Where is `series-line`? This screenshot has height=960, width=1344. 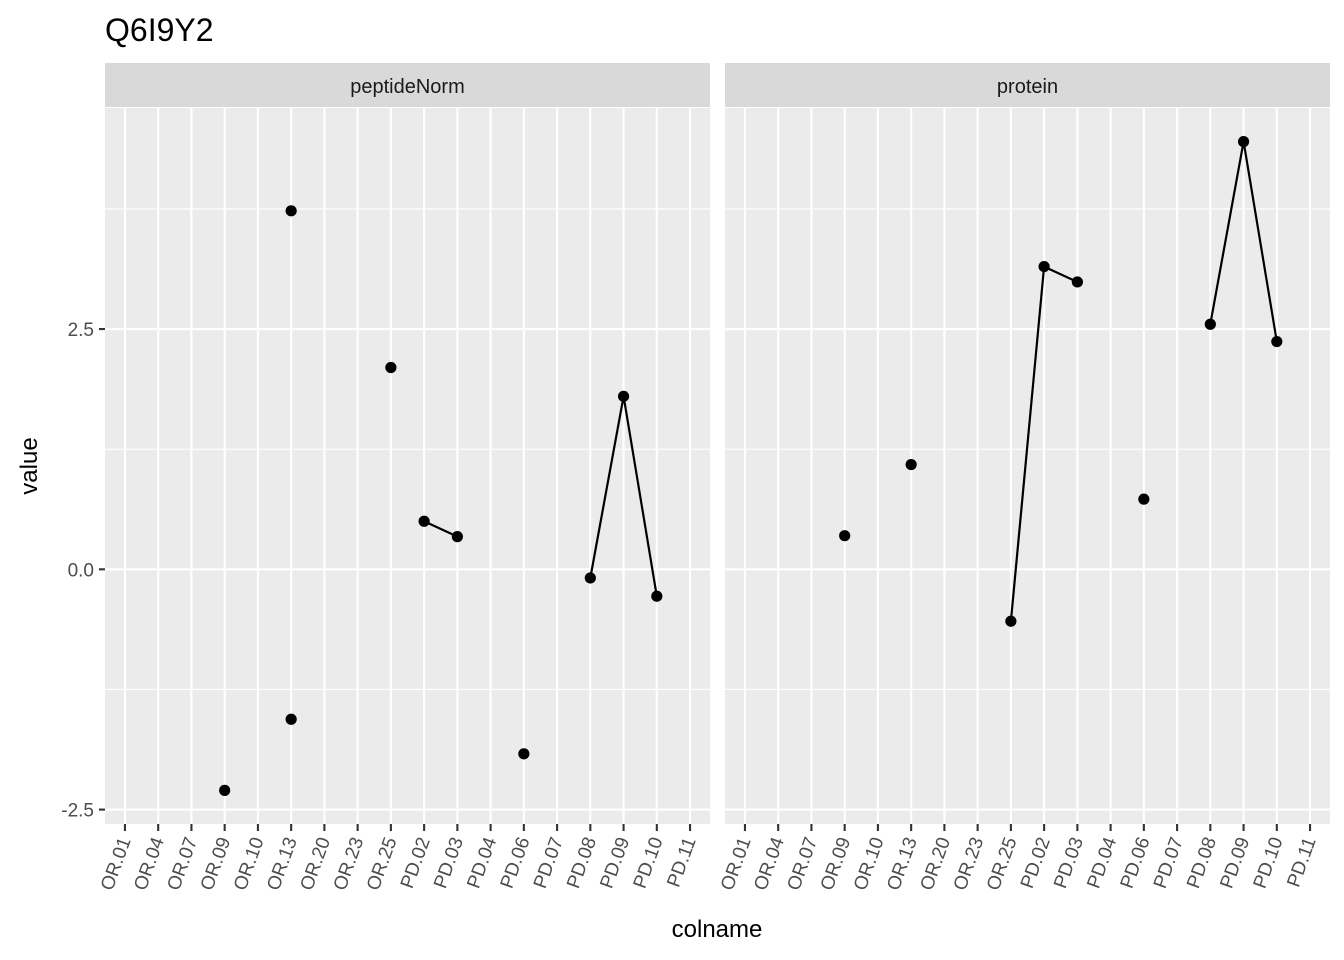 series-line is located at coordinates (440, 529).